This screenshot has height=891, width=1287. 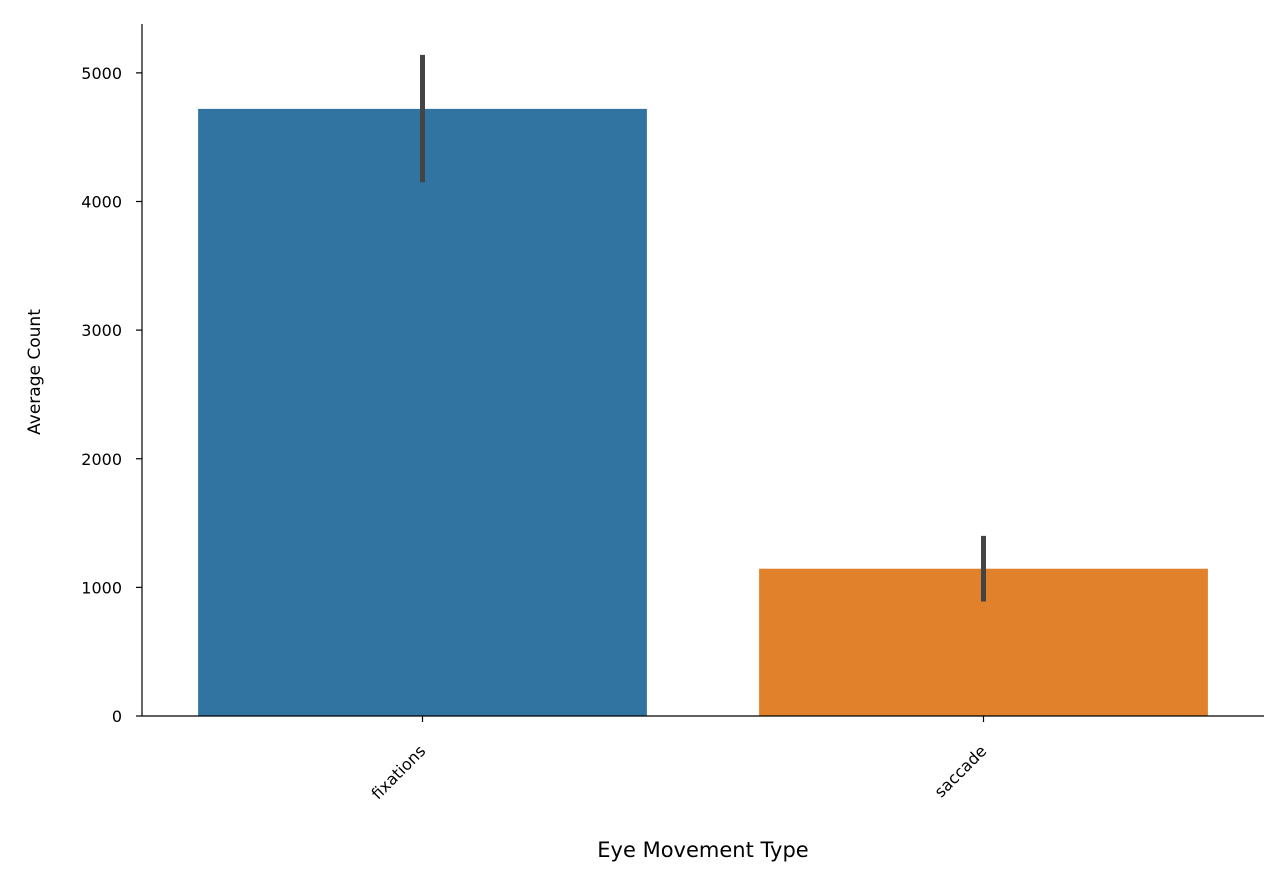 I want to click on y-tick-label: 1000, so click(x=101, y=587).